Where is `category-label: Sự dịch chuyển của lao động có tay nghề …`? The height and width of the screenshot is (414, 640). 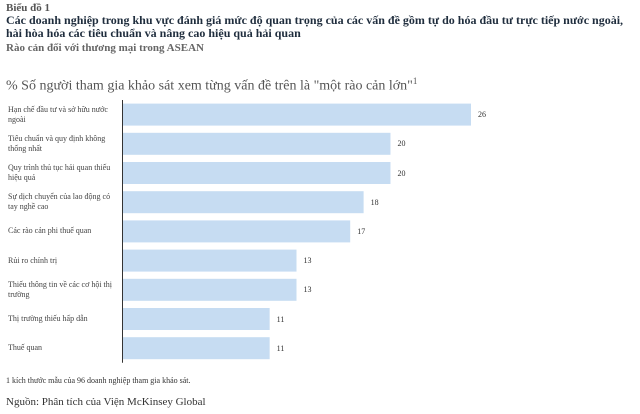 category-label: Sự dịch chuyển của lao động có tay nghề … is located at coordinates (59, 202).